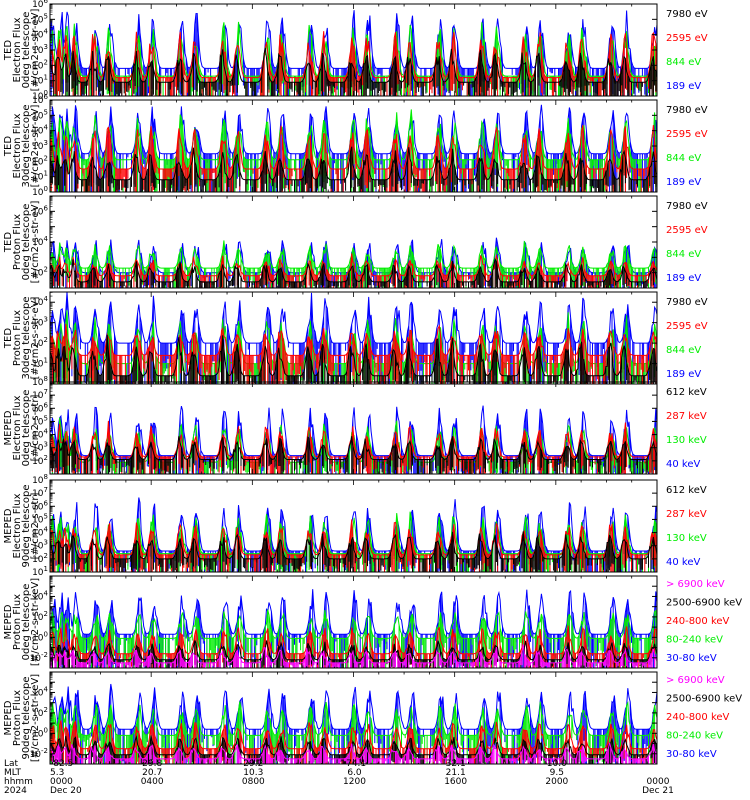 This screenshot has width=750, height=800. I want to click on series-line-30-80-kev, so click(353, 723).